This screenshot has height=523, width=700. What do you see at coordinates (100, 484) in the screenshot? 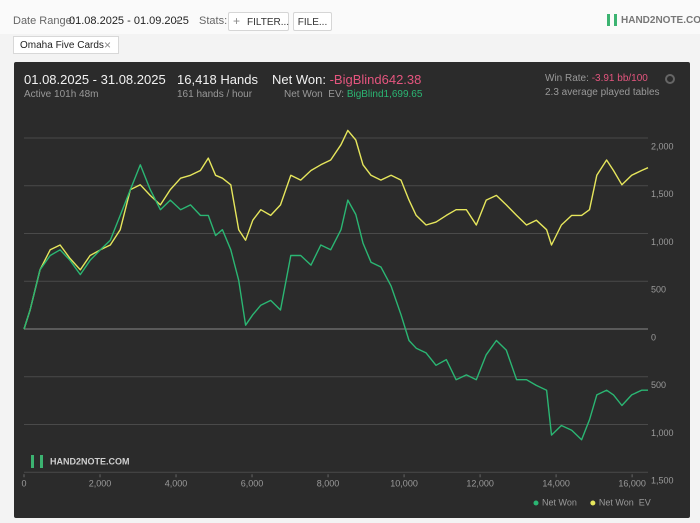
I see `x-tick-label: 2,000` at bounding box center [100, 484].